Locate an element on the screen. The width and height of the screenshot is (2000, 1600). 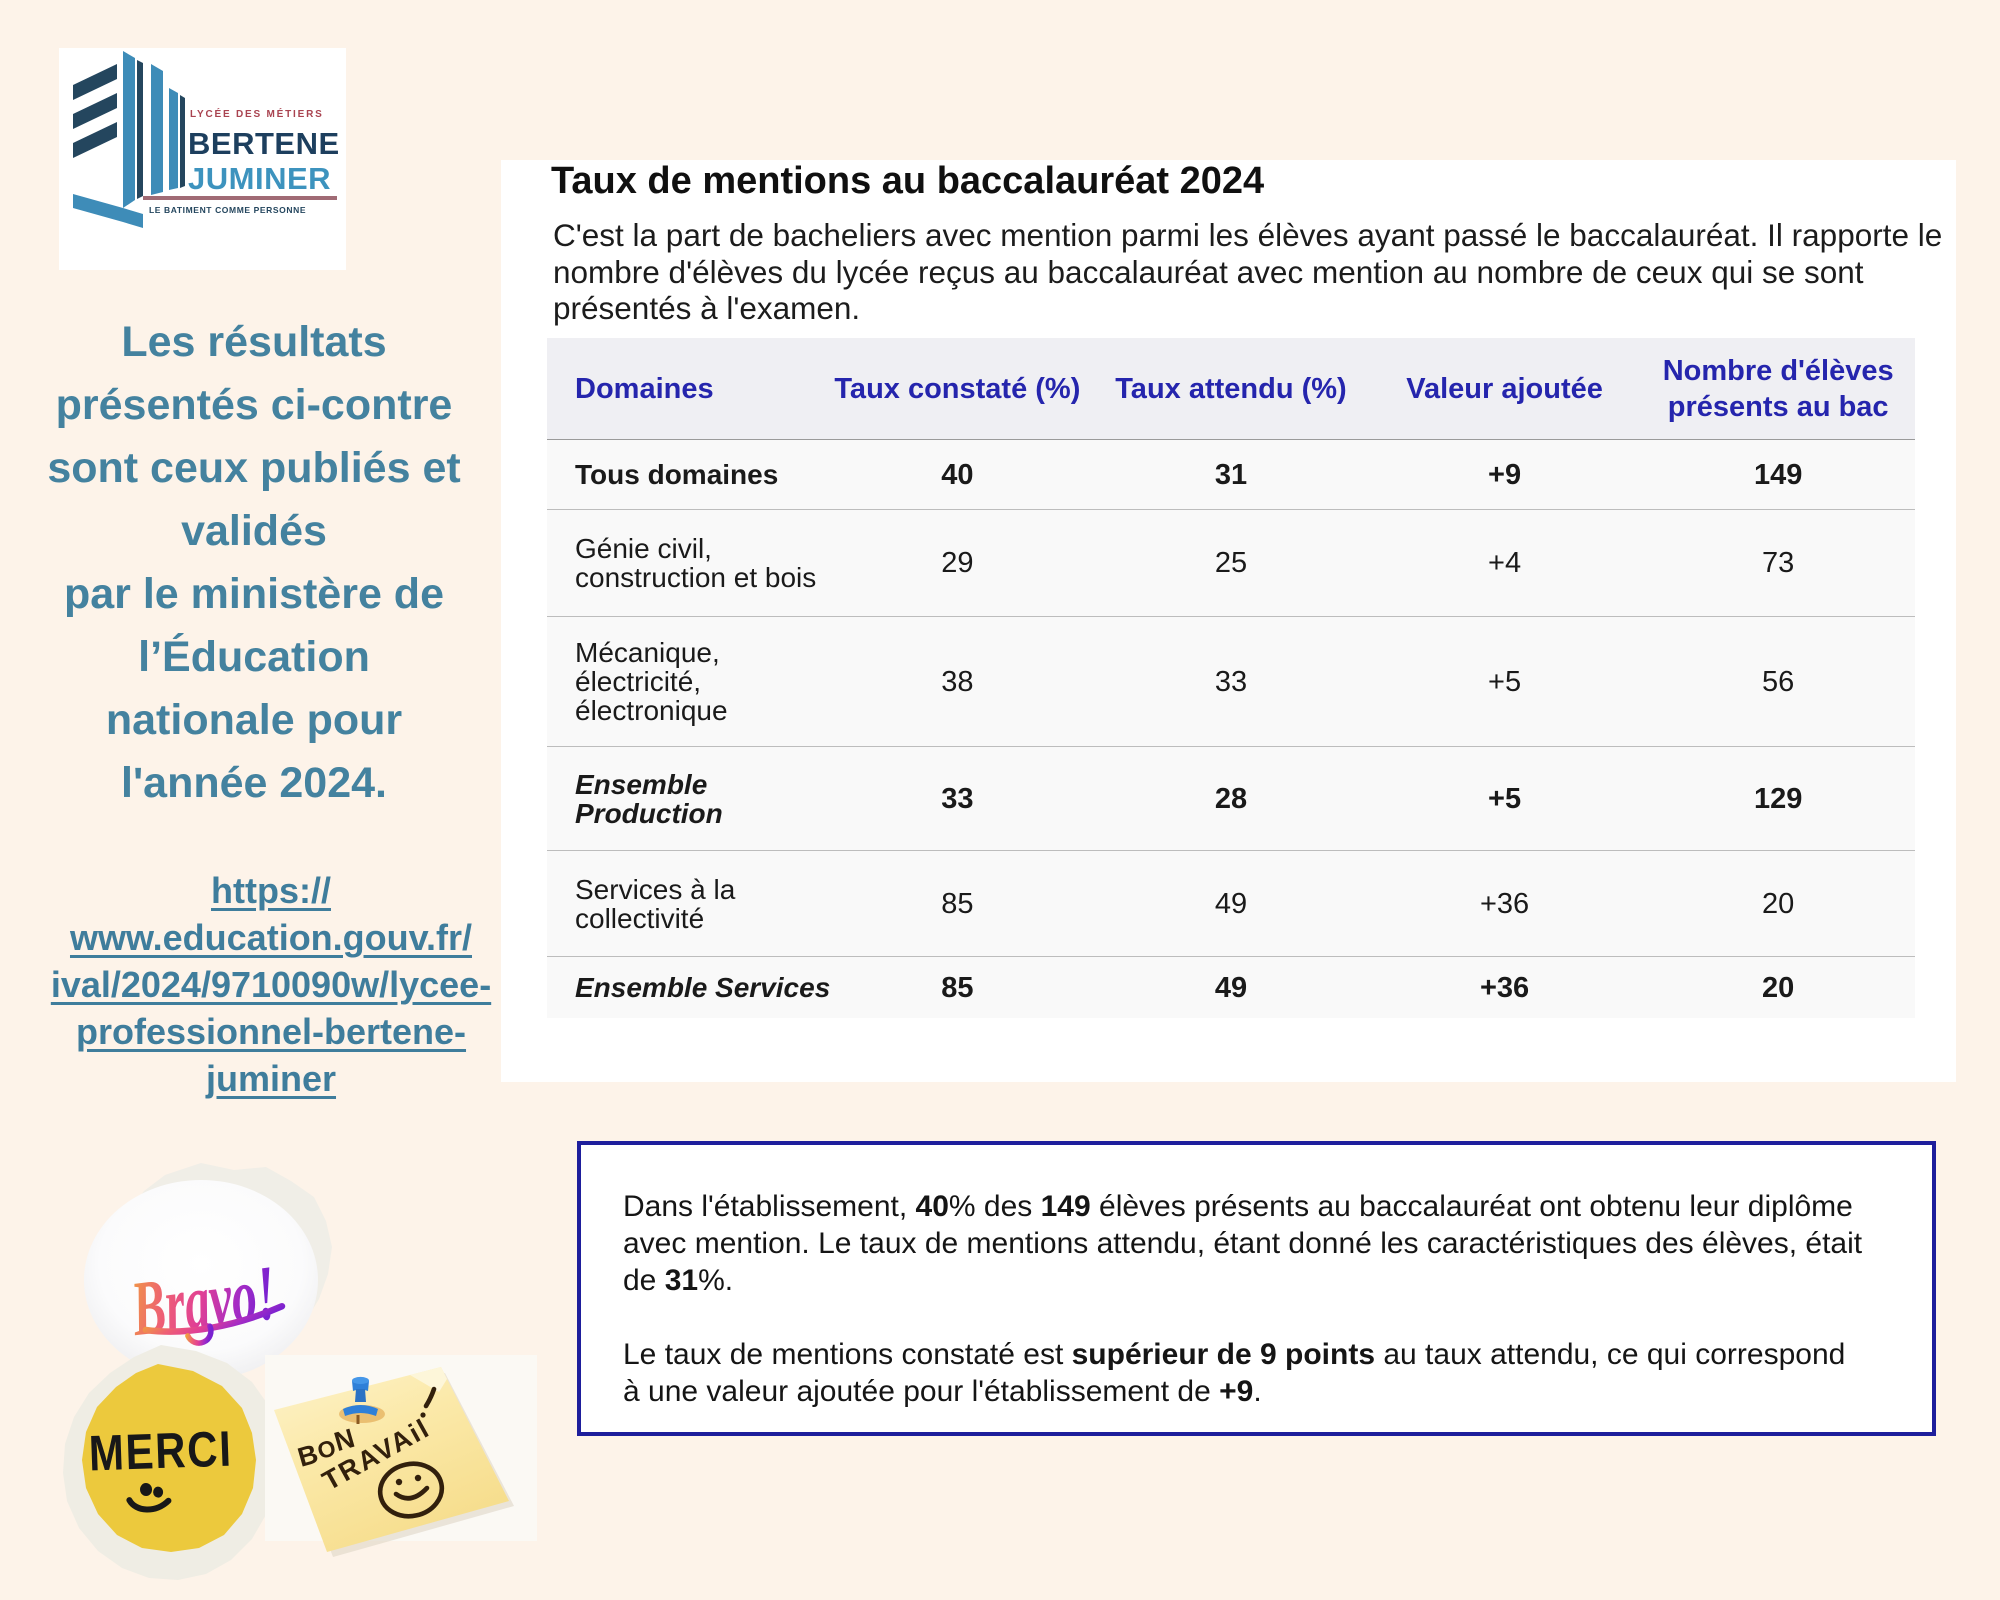
svg-text: LYCÉE DES MÉTIERS is located at coordinates (257, 113).